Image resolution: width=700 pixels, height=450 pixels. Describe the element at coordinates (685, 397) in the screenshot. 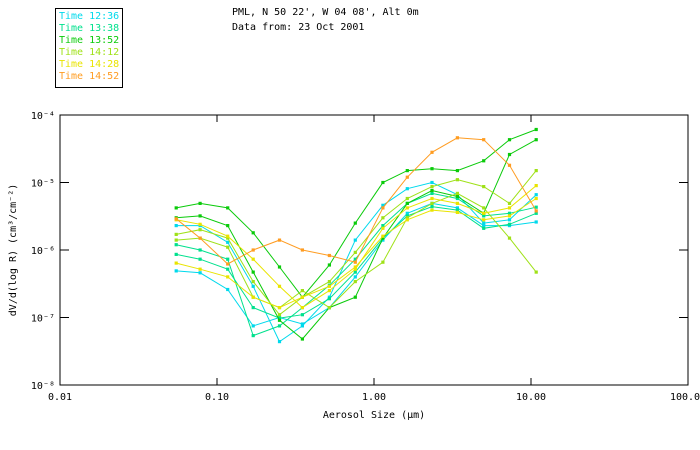

I see `x-tick-label: 100.00` at that location.